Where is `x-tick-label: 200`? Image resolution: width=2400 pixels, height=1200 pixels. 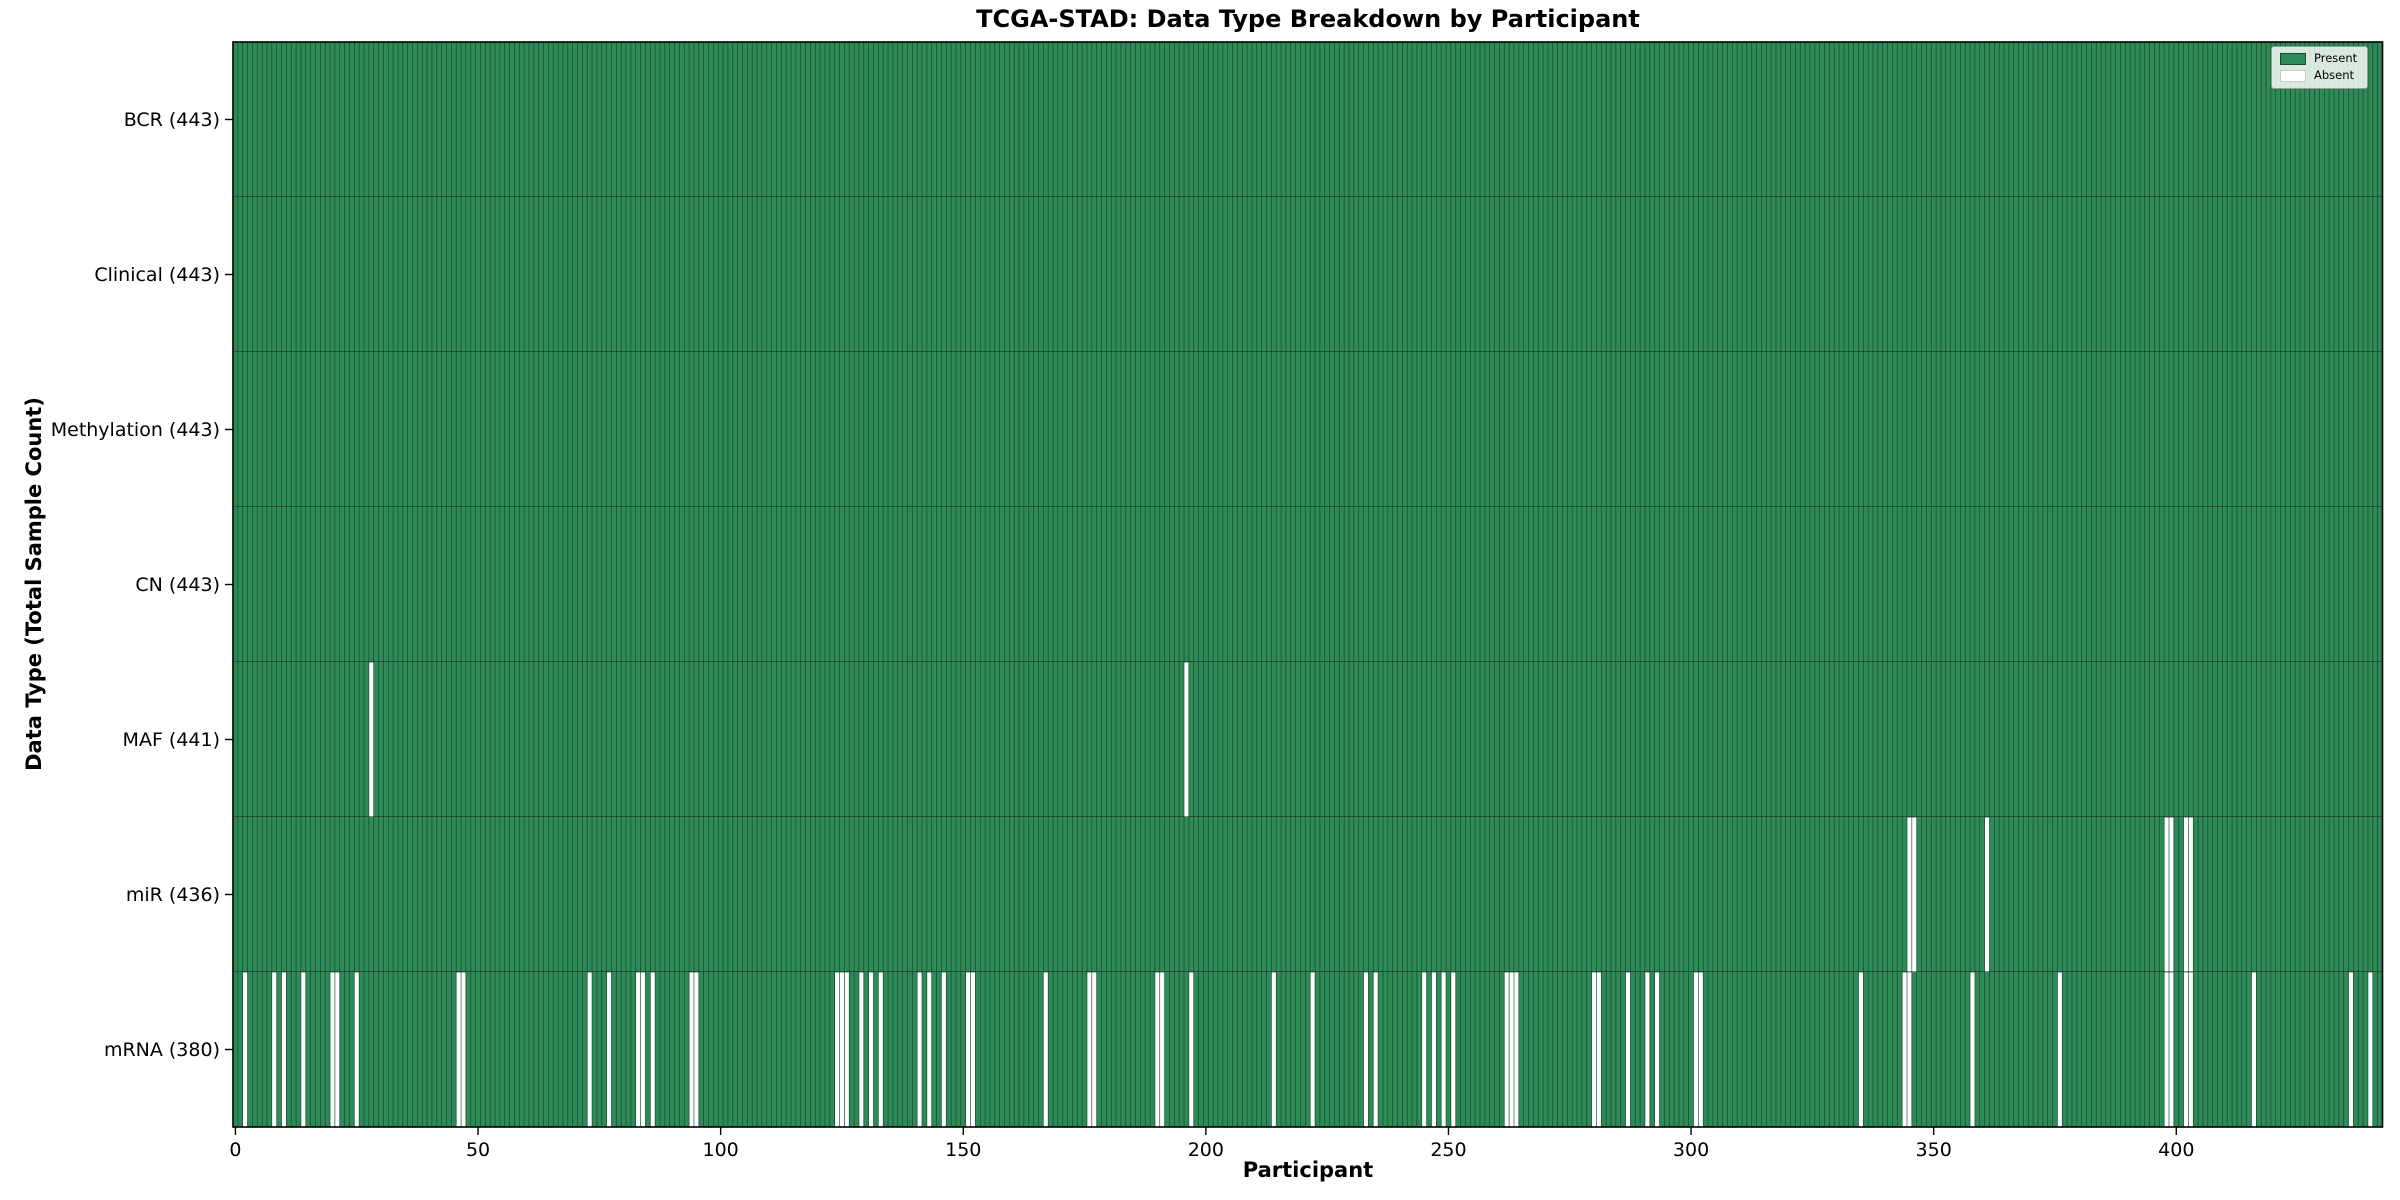
x-tick-label: 200 is located at coordinates (1206, 1150).